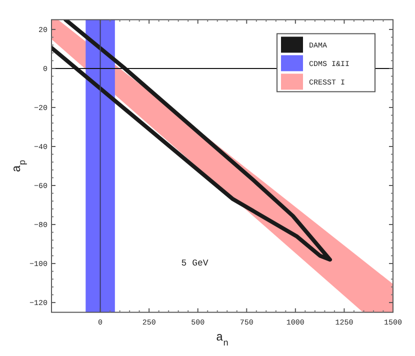 This screenshot has width=415, height=356. I want to click on x-axis-title: a$_{n}$, so click(222, 339).